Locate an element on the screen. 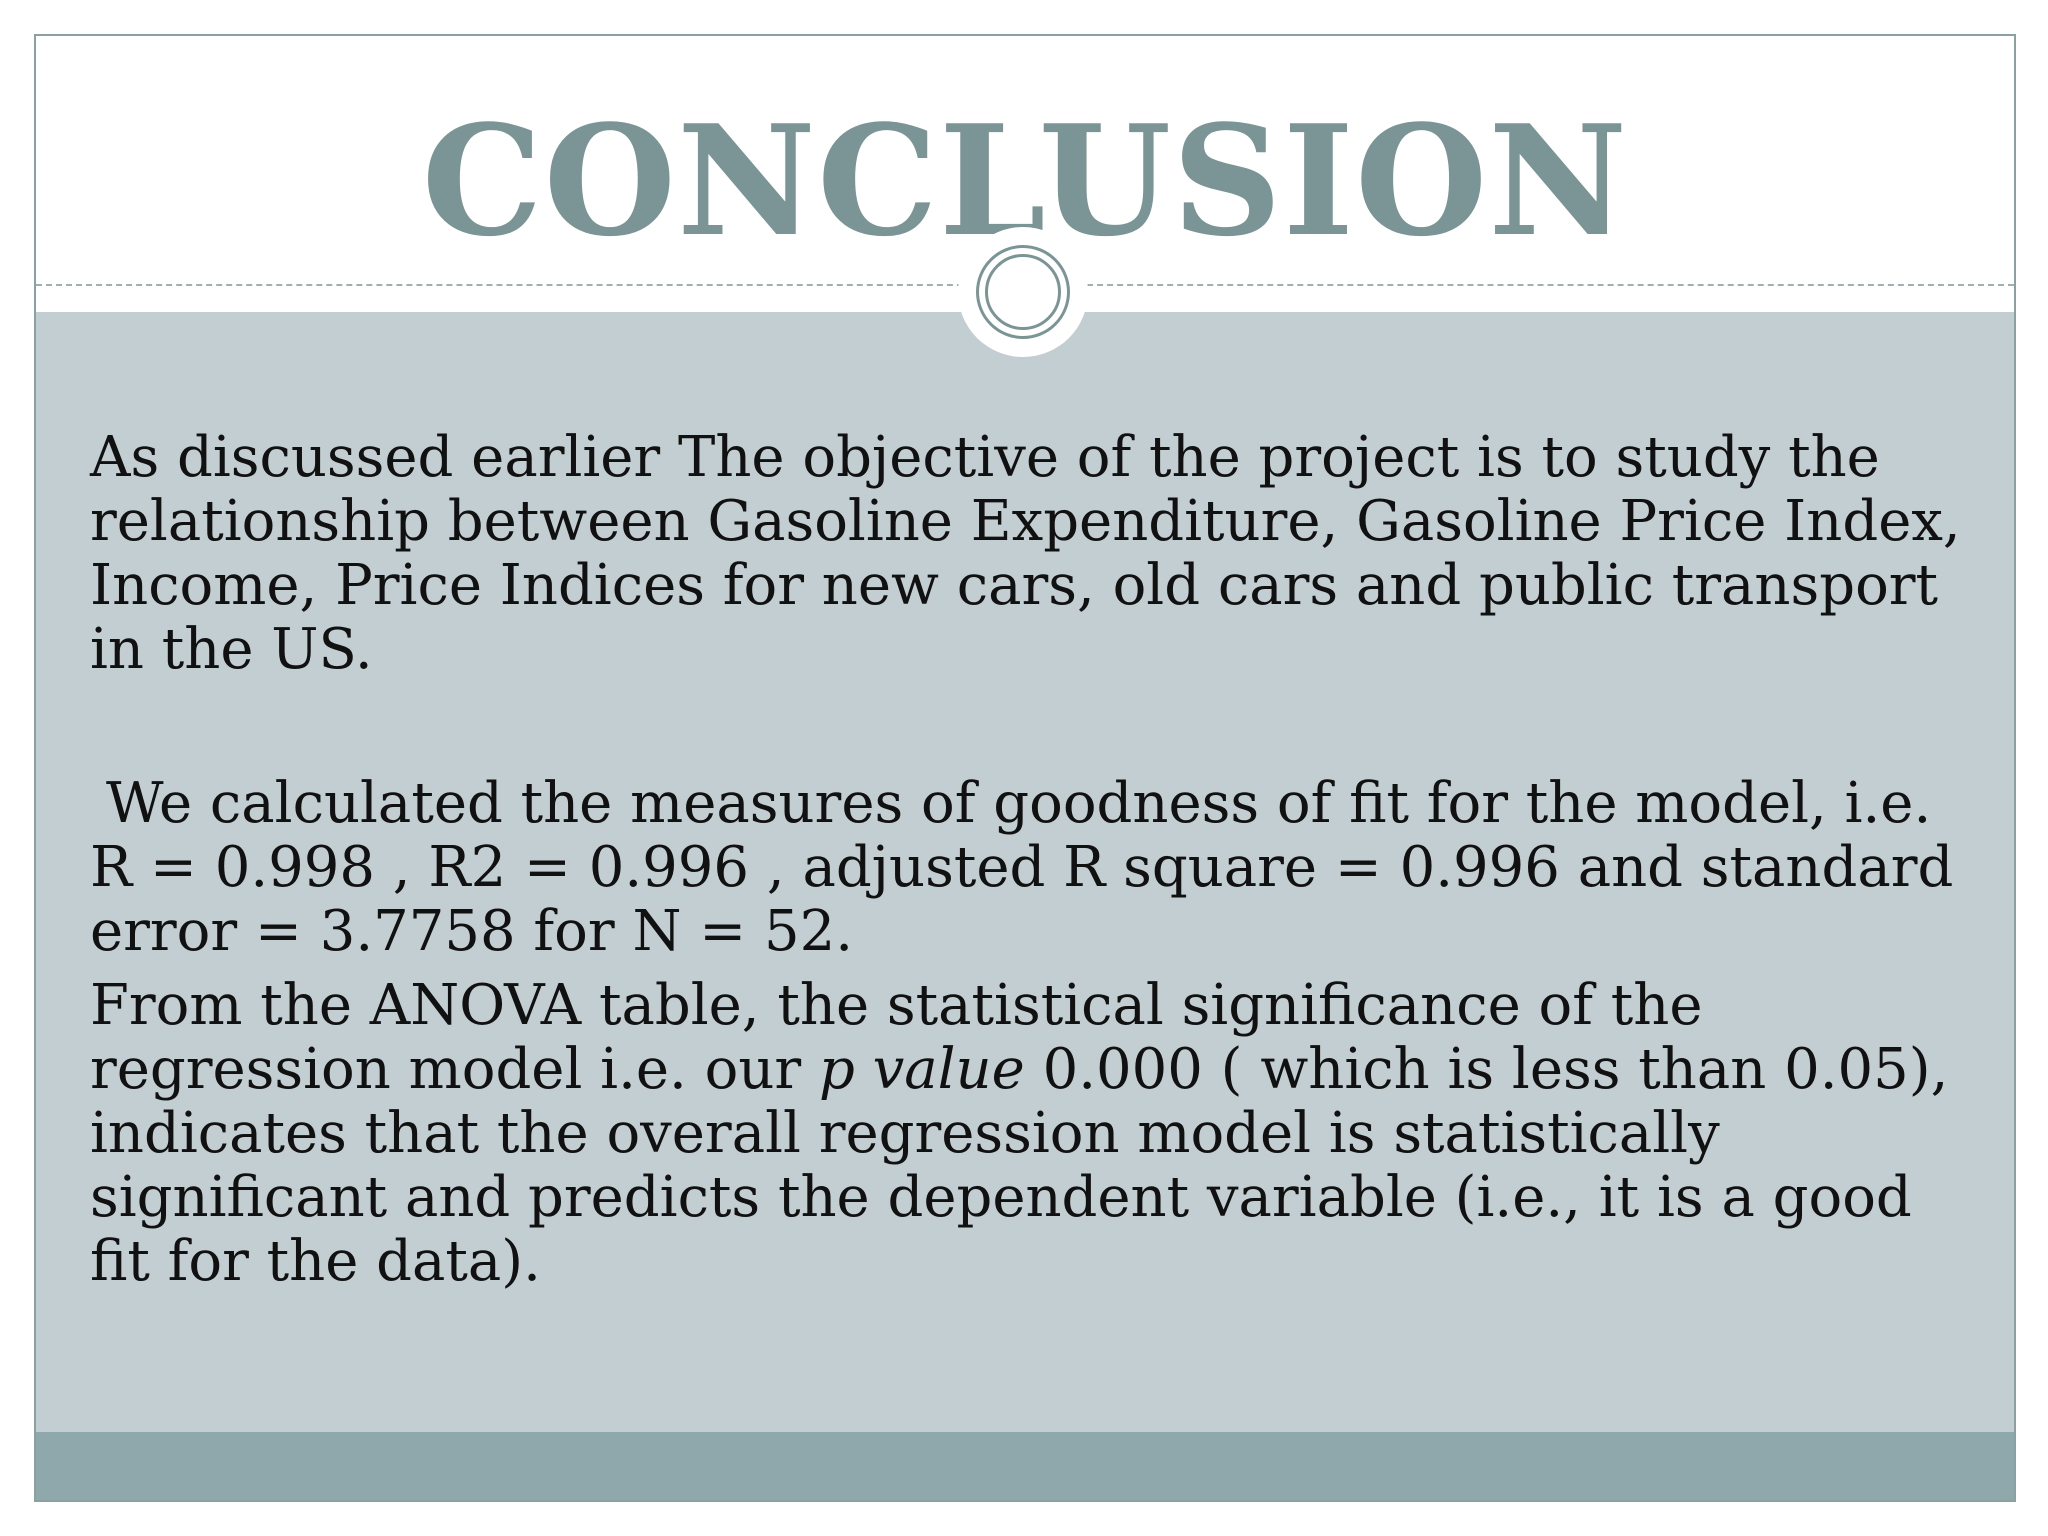 The image size is (2048, 1536). circle-ornament-inner-icon is located at coordinates (1023, 292).